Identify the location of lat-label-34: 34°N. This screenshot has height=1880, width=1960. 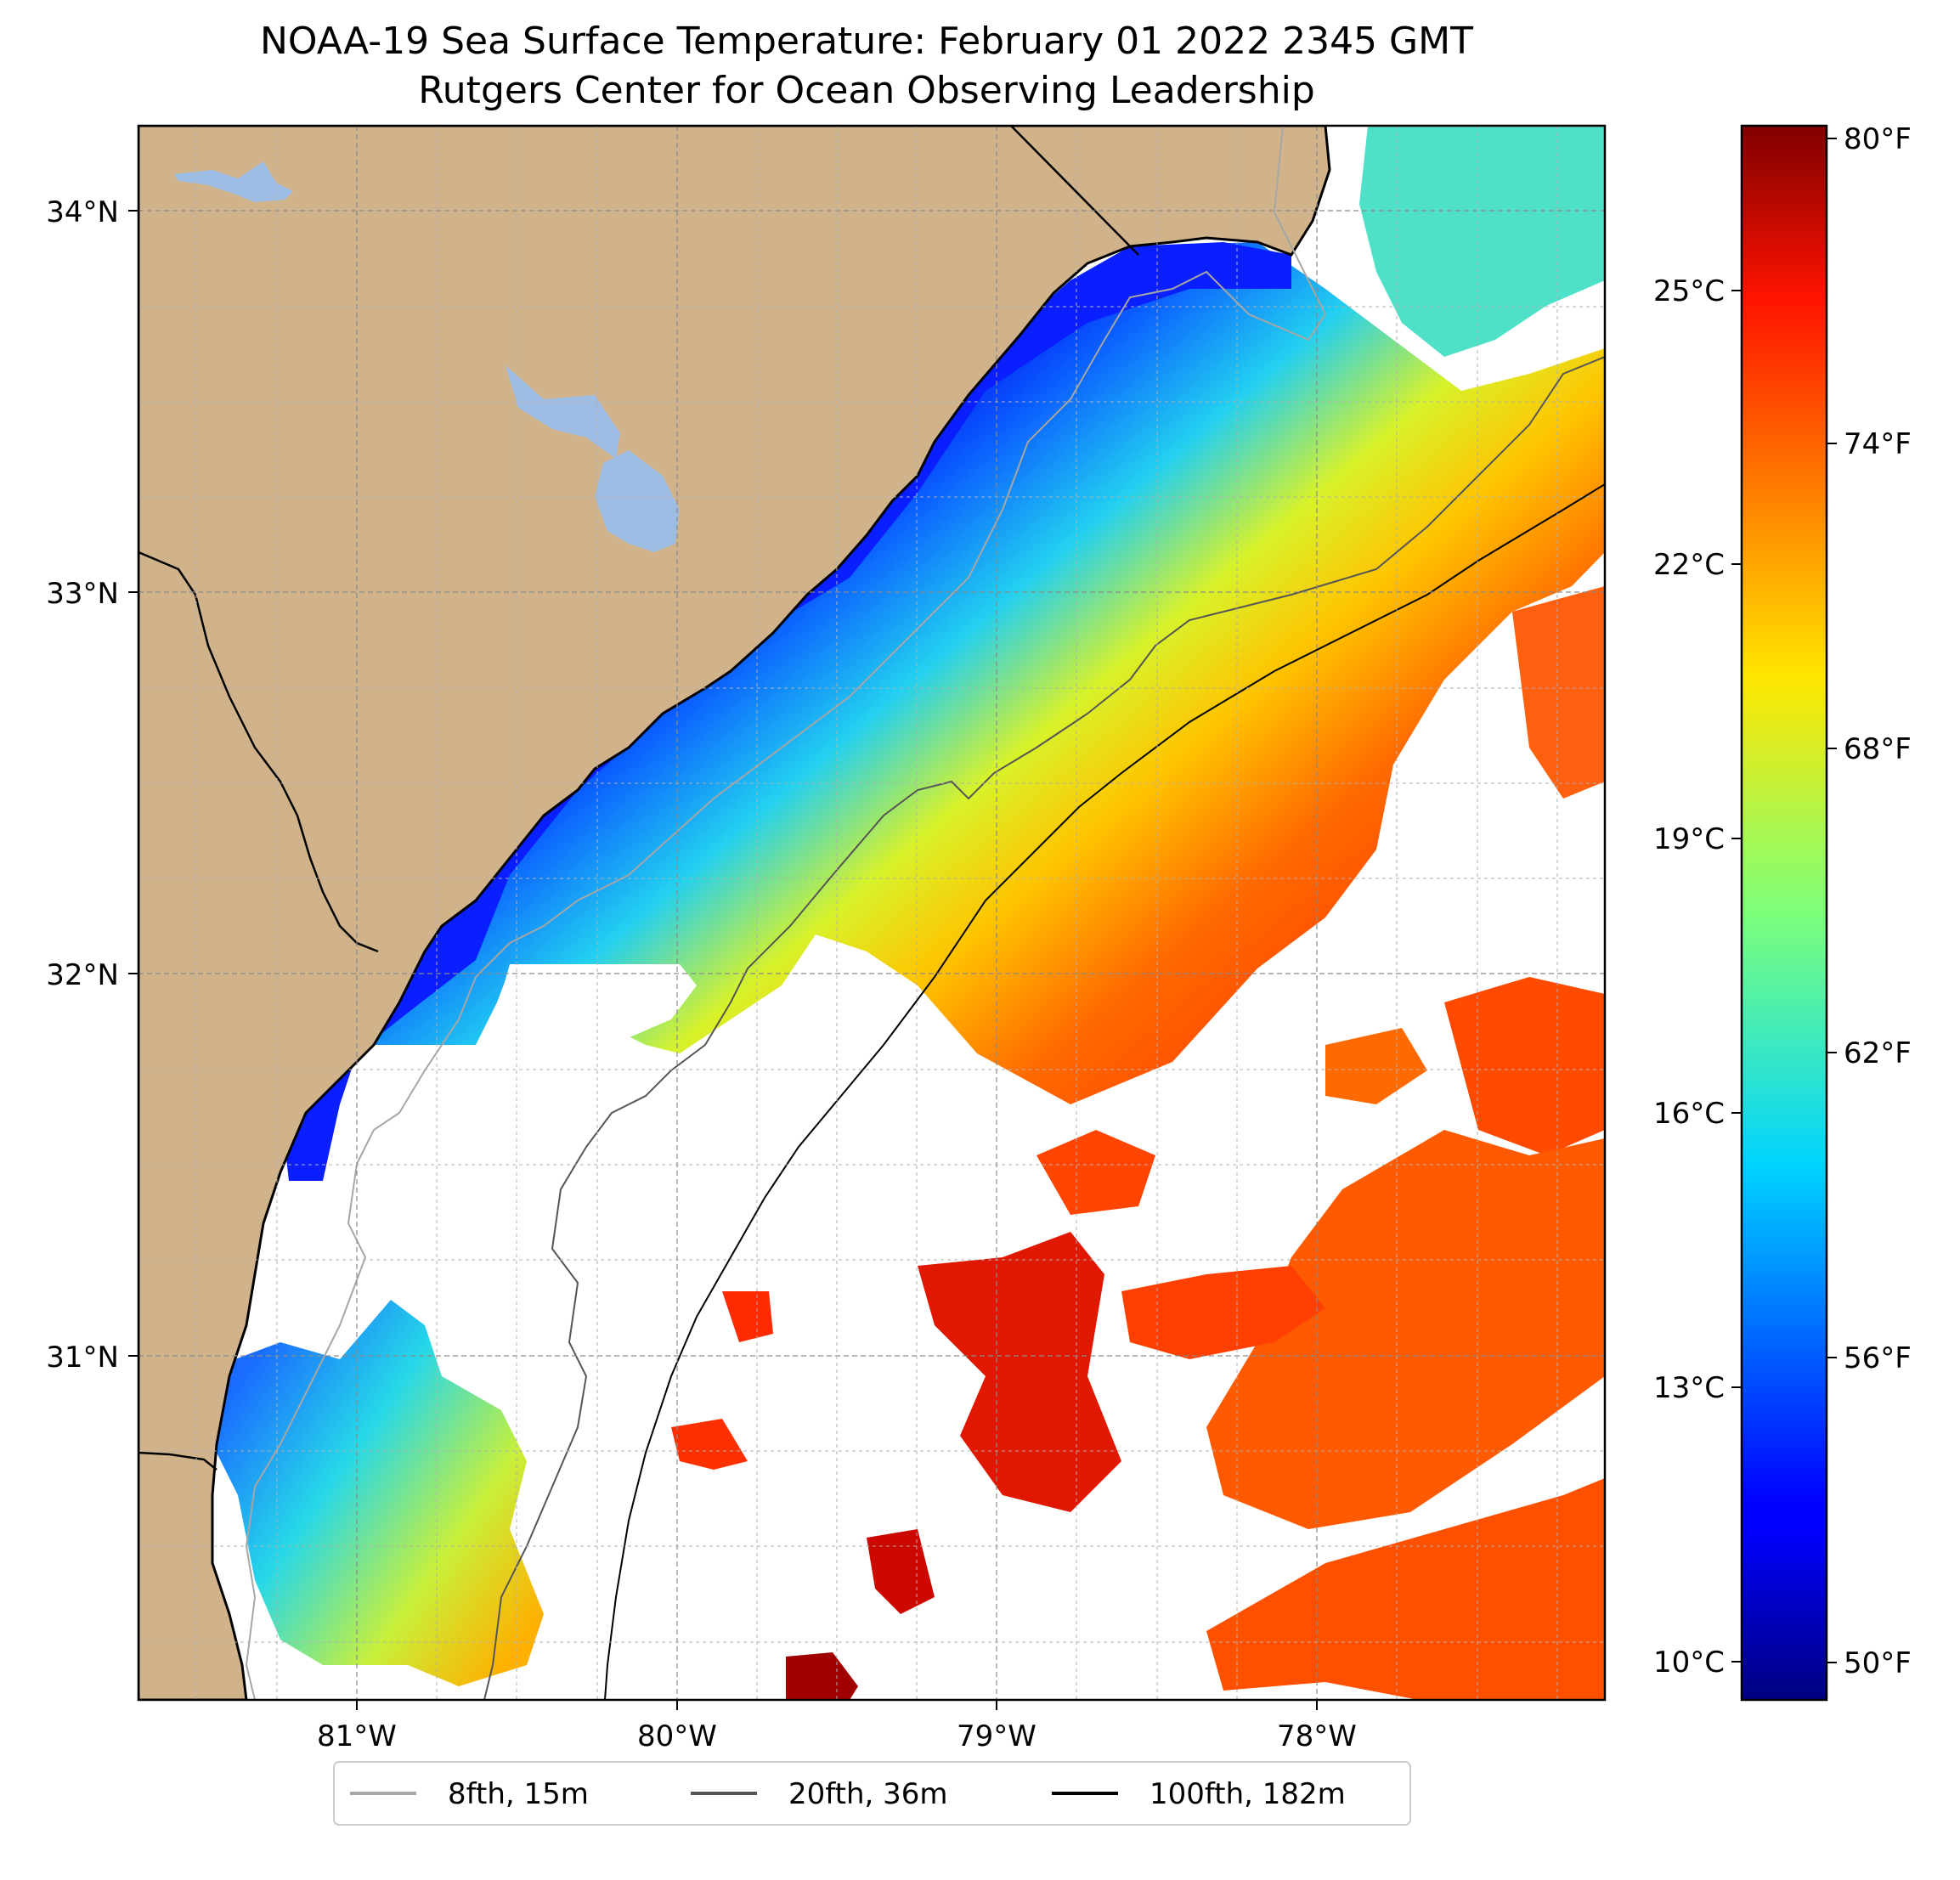
(83, 212).